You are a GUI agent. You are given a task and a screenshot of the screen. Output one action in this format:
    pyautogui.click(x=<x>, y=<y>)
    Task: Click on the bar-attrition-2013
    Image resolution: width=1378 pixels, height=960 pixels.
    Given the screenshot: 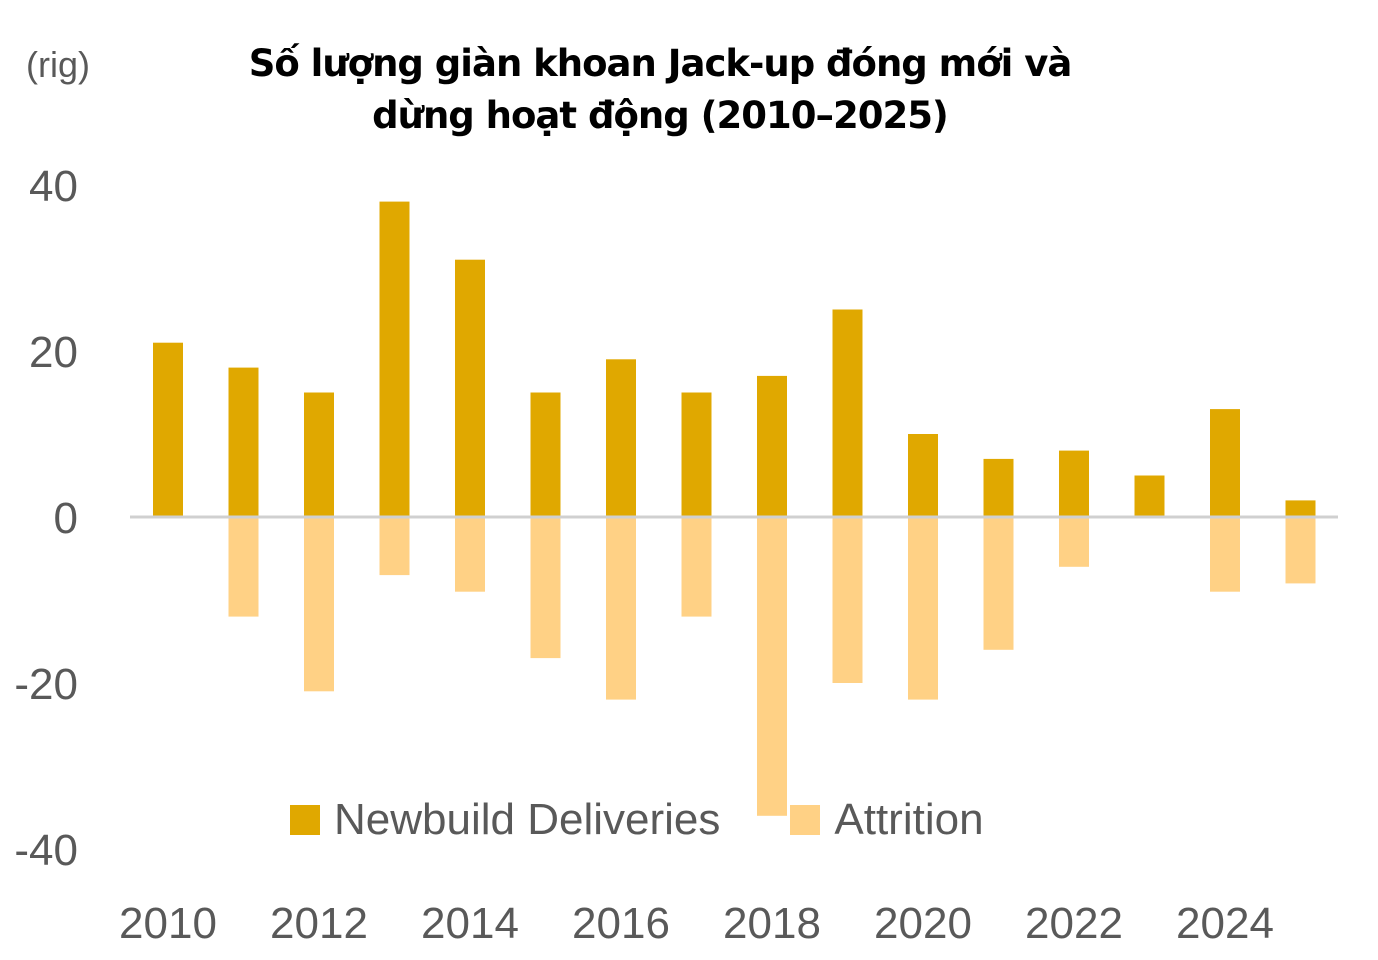 What is the action you would take?
    pyautogui.click(x=394, y=546)
    